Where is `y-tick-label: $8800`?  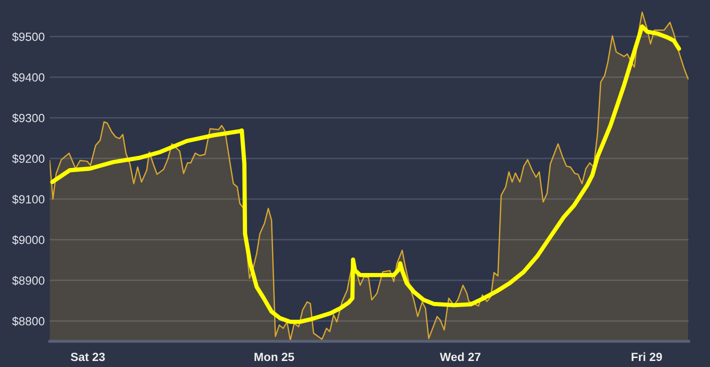 y-tick-label: $8800 is located at coordinates (28, 321).